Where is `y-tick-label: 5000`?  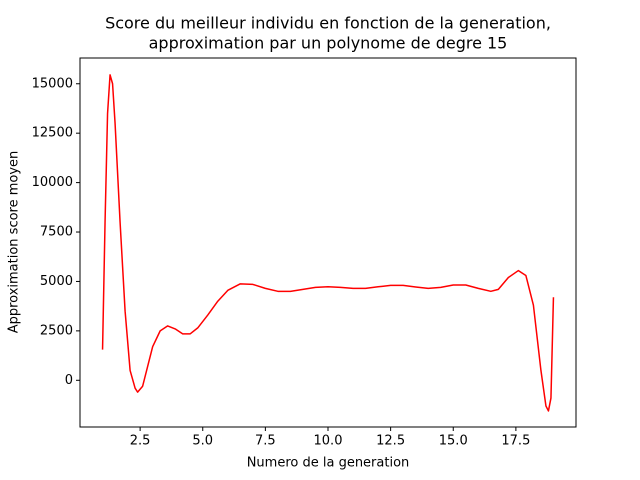
y-tick-label: 5000 is located at coordinates (56, 281).